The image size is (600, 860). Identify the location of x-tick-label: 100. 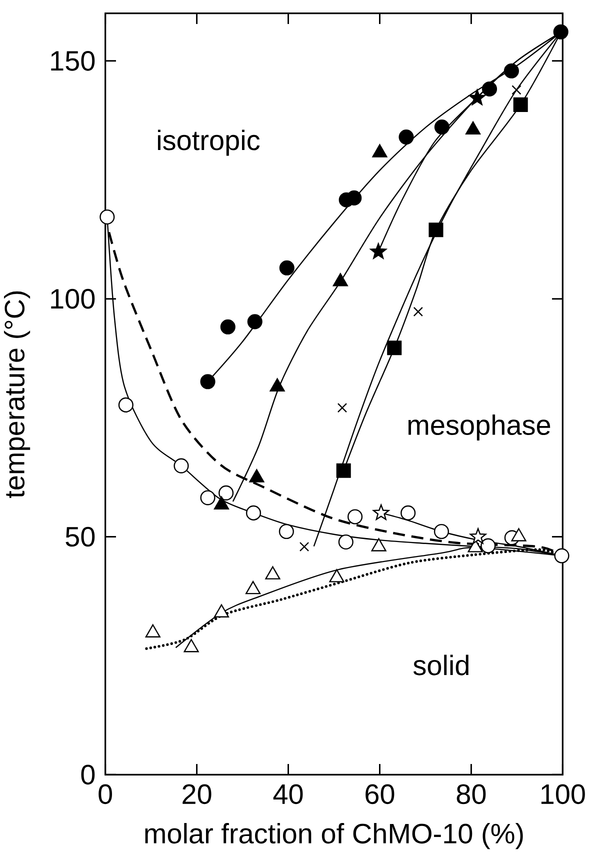
(563, 794).